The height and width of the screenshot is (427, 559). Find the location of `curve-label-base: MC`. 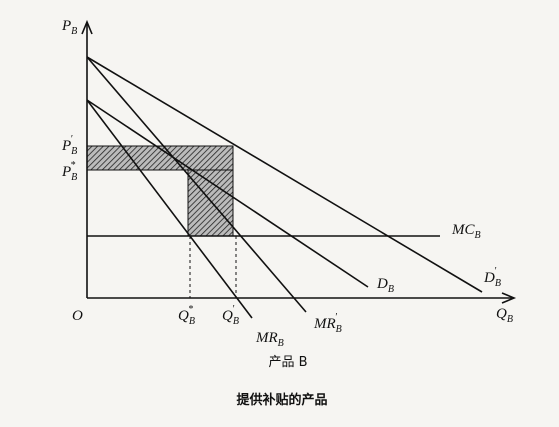

curve-label-base: MC is located at coordinates (463, 230).